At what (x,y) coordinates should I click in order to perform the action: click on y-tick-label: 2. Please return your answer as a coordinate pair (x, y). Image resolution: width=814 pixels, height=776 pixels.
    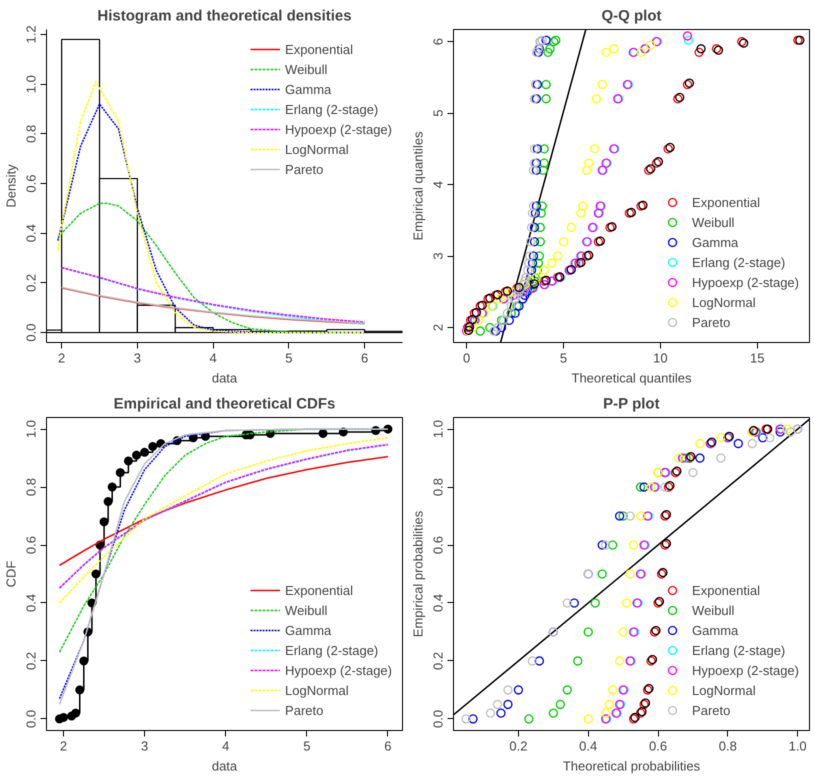
    Looking at the image, I should click on (438, 328).